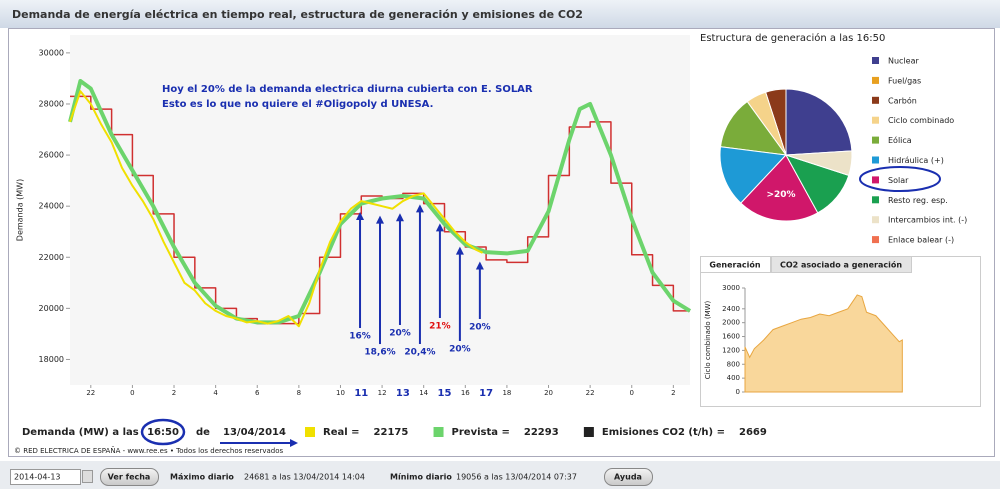 The height and width of the screenshot is (493, 1000). I want to click on x-tick-label: 2, so click(174, 393).